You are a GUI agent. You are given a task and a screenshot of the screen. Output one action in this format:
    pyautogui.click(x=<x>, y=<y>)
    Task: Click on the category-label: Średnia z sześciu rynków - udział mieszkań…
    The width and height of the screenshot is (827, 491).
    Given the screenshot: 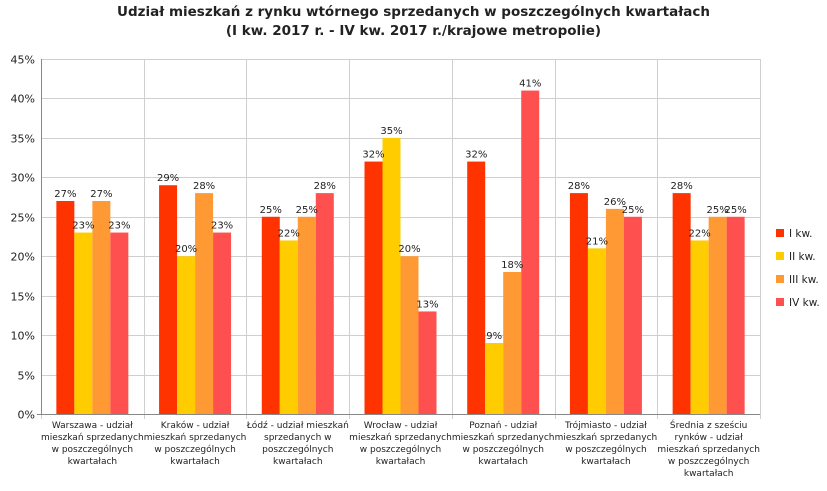 What is the action you would take?
    pyautogui.click(x=708, y=449)
    